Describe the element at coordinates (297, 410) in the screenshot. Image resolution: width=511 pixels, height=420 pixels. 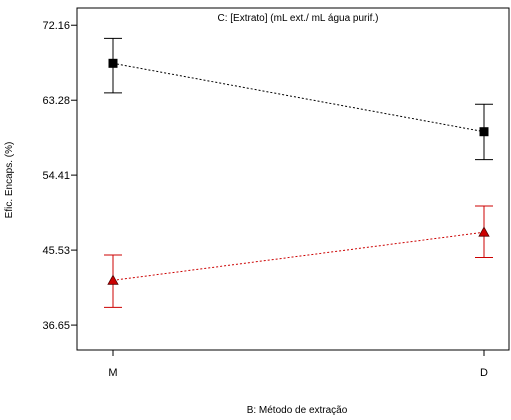
I see `x-axis-label: B: Método de extração` at that location.